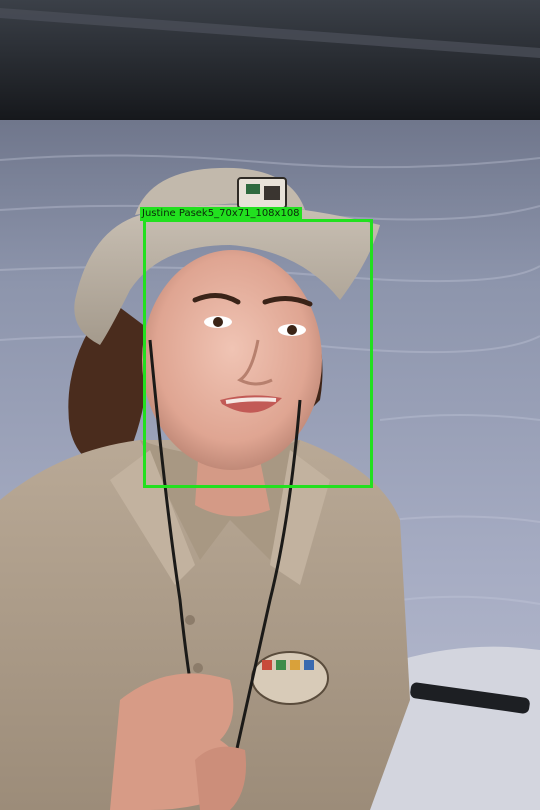  Describe the element at coordinates (290, 678) in the screenshot. I see `shirt-logo` at that location.